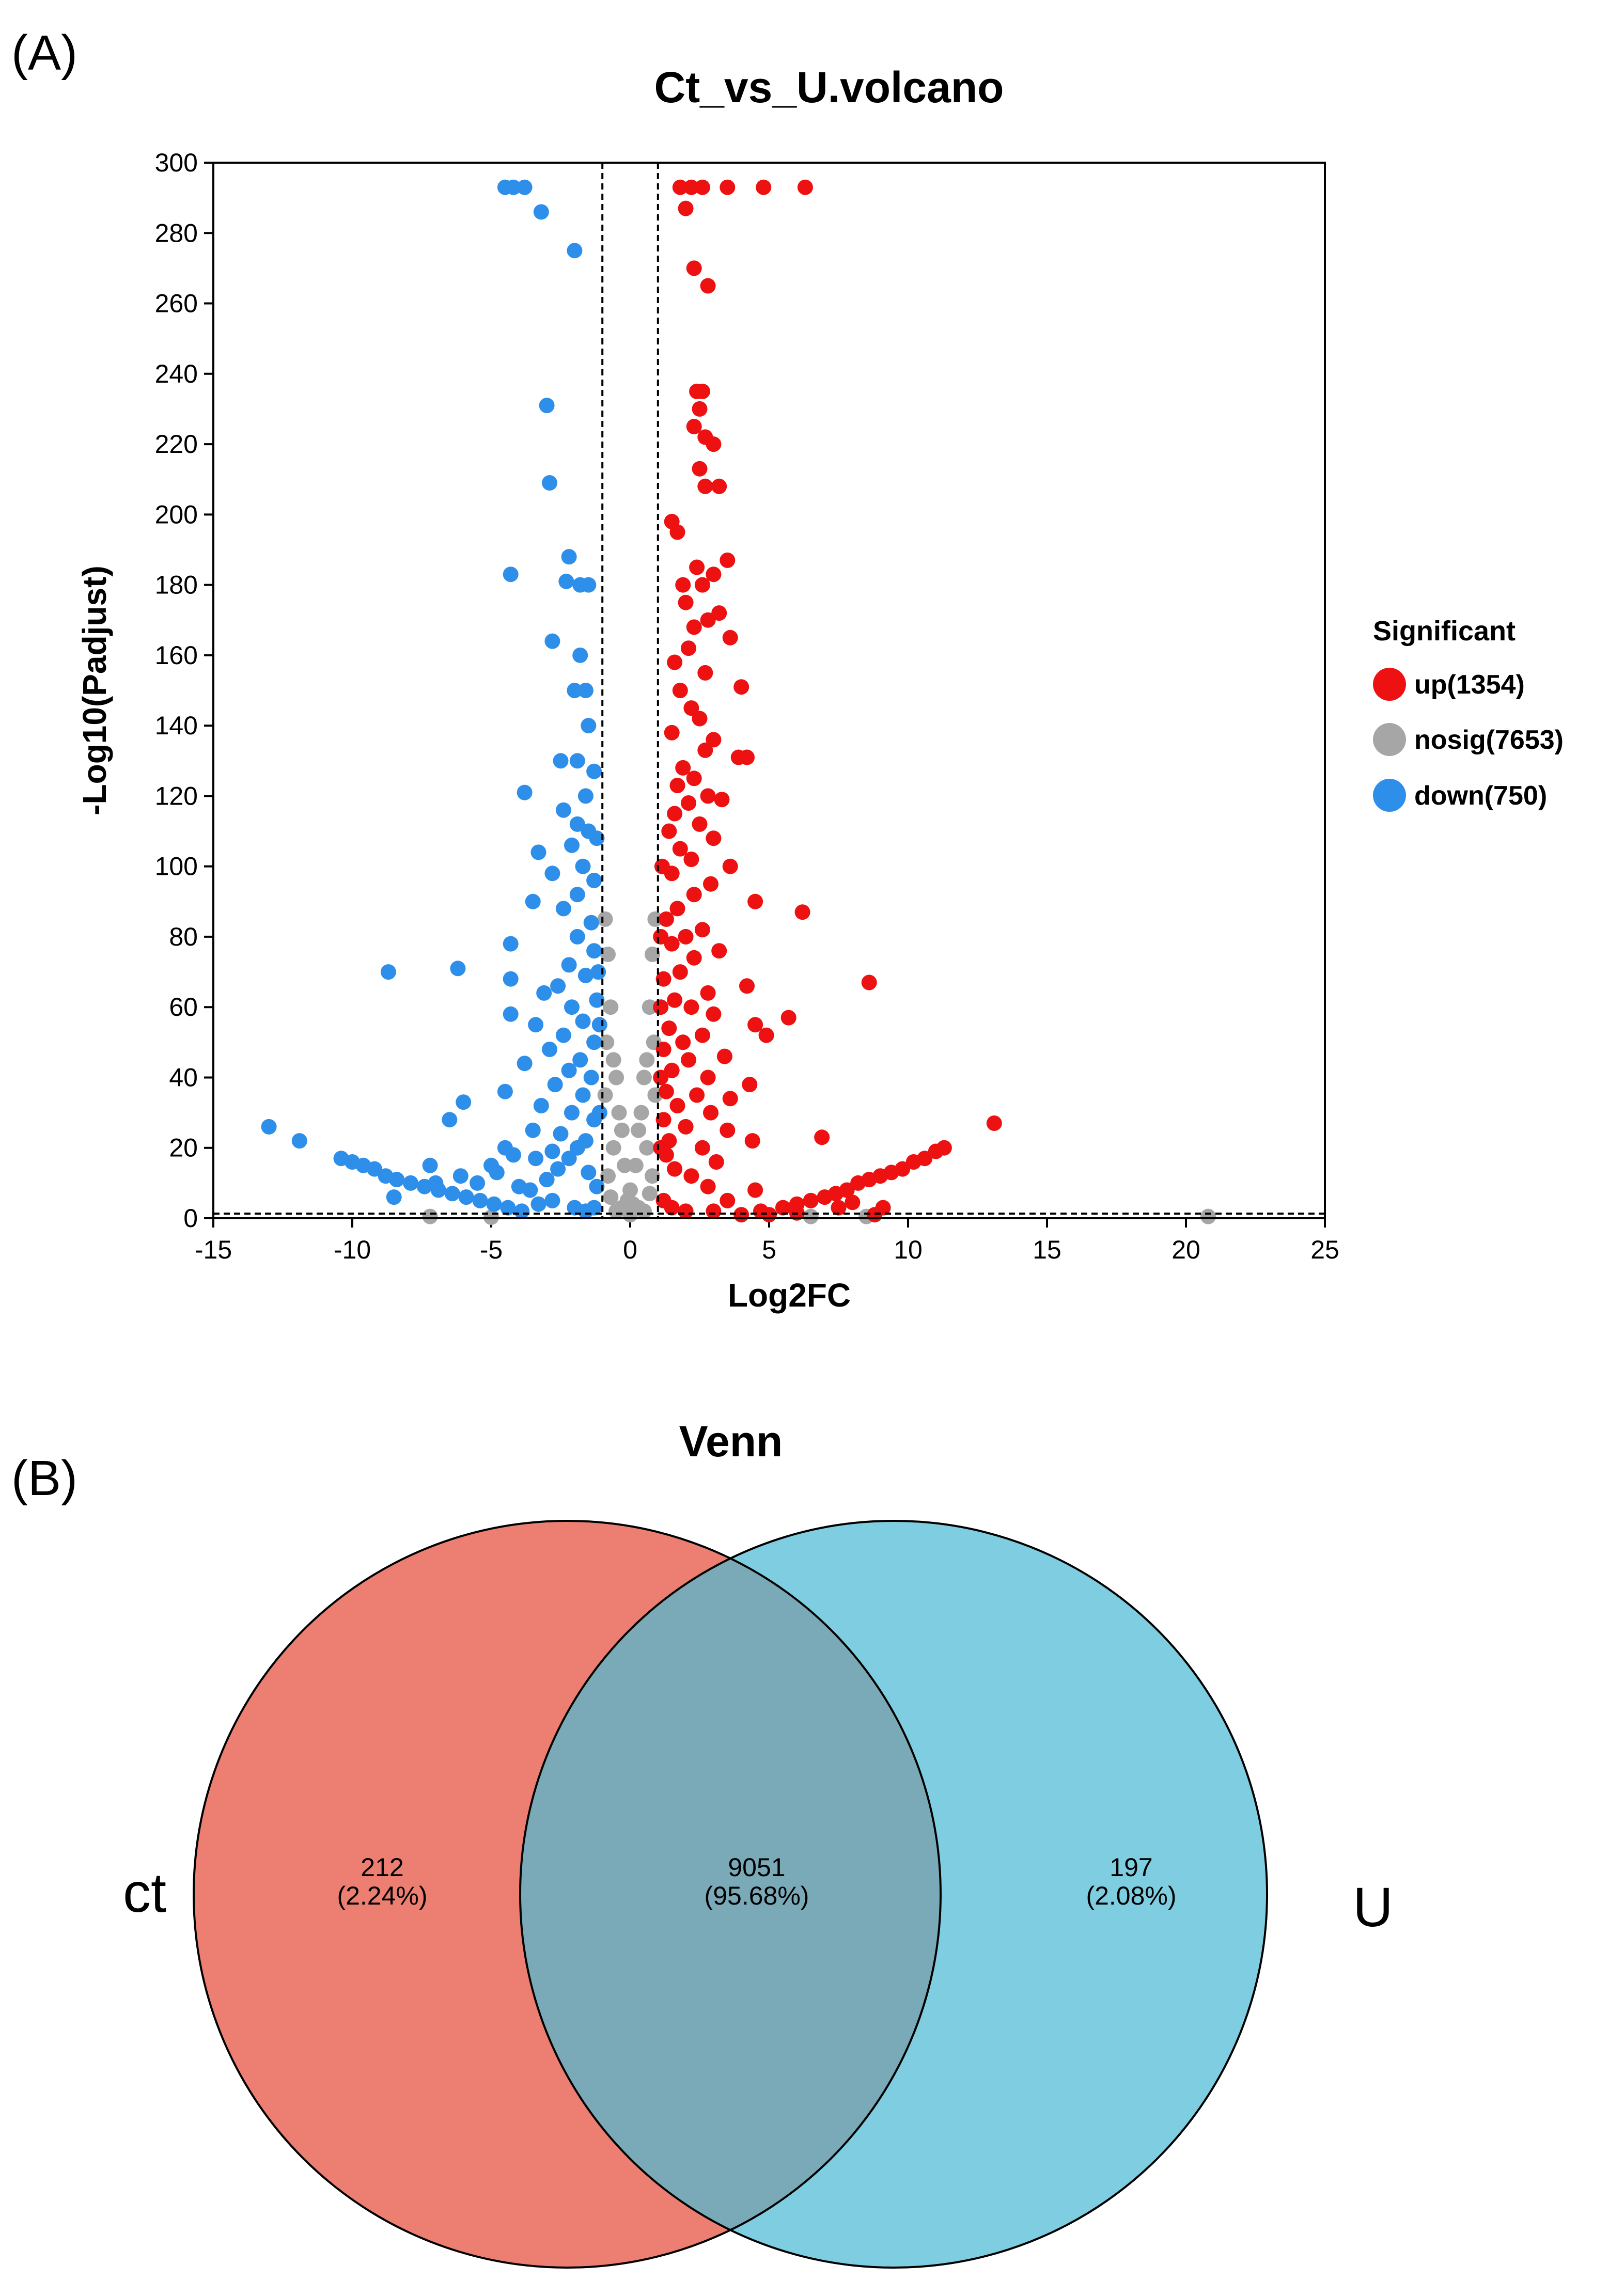  What do you see at coordinates (492, 1249) in the screenshot?
I see `x-tick-label: -5` at bounding box center [492, 1249].